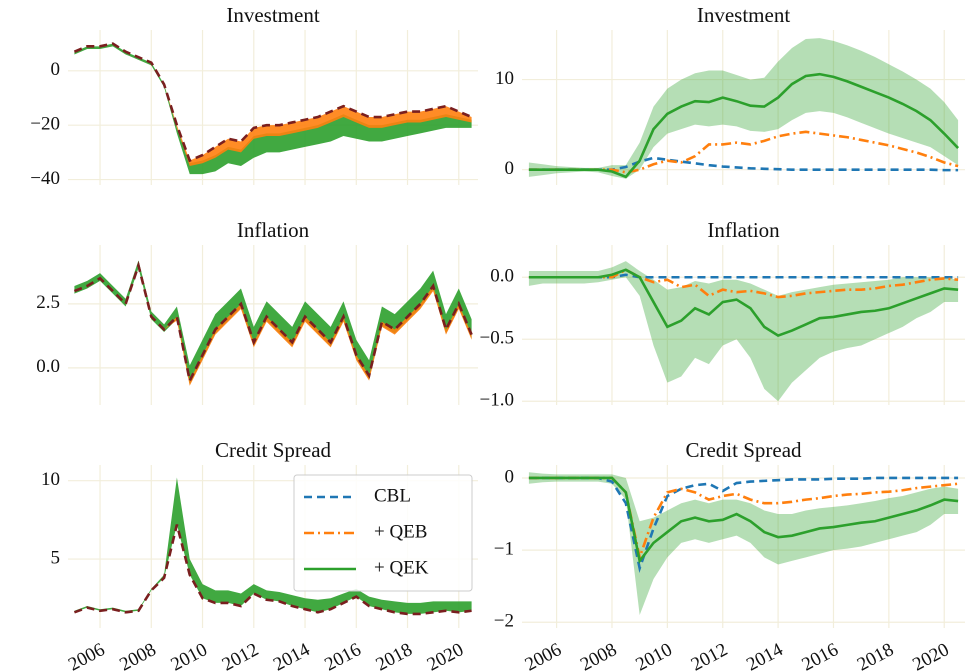 The image size is (975, 672). I want to click on subplot: Investment 0 −20 −40, so click(254, 96).